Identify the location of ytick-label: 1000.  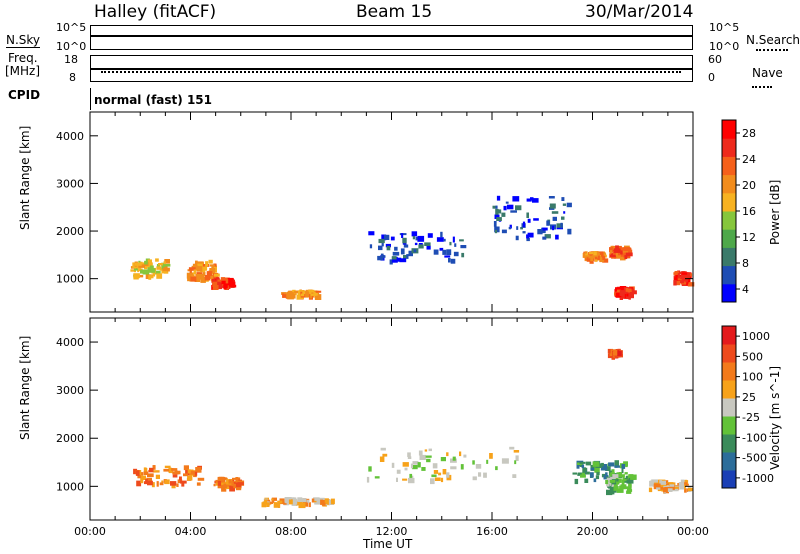
(70, 486).